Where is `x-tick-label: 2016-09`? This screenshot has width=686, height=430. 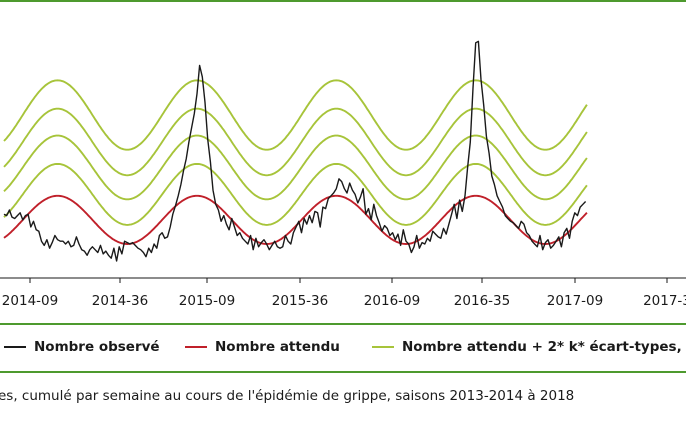
x-tick-label: 2016-09 is located at coordinates (392, 301).